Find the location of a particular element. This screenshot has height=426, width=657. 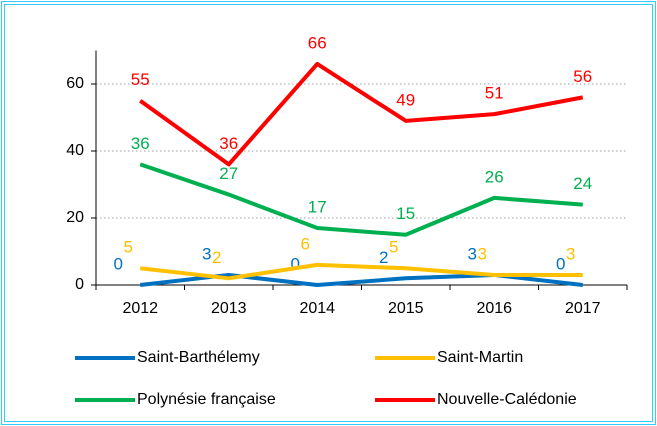

x-tick-label: 2017 is located at coordinates (583, 308).